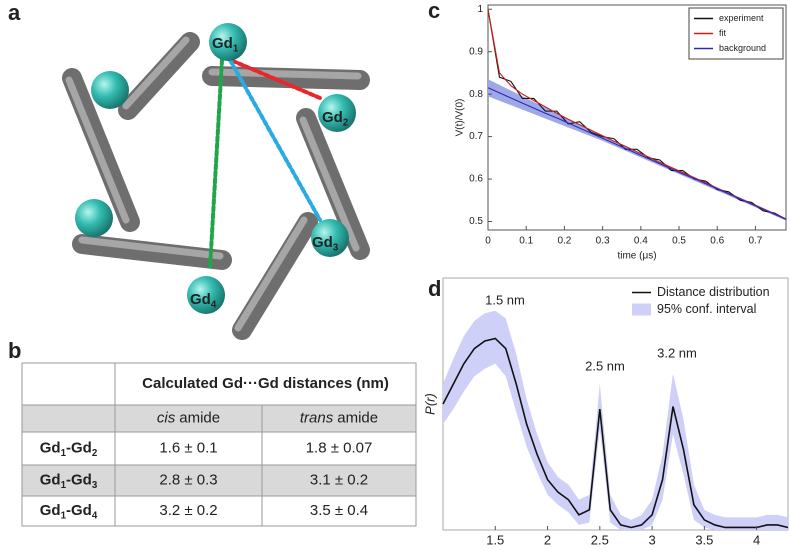  I want to click on y-tick-label: 0.9, so click(476, 51).